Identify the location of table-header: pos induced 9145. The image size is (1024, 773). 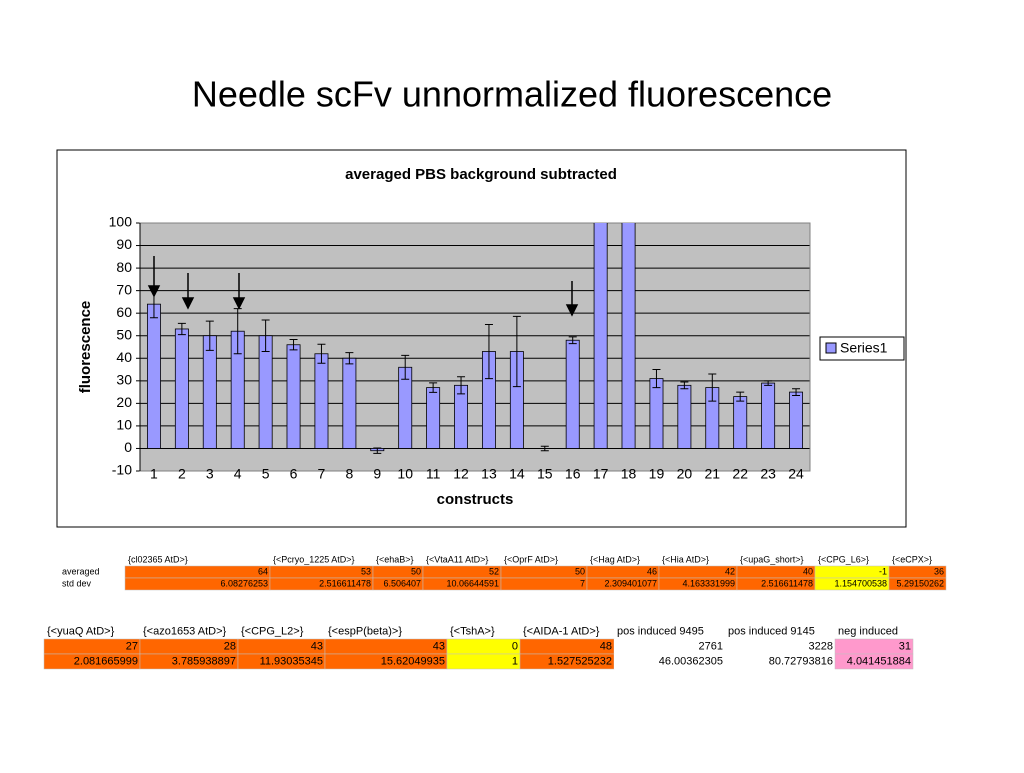
(771, 631).